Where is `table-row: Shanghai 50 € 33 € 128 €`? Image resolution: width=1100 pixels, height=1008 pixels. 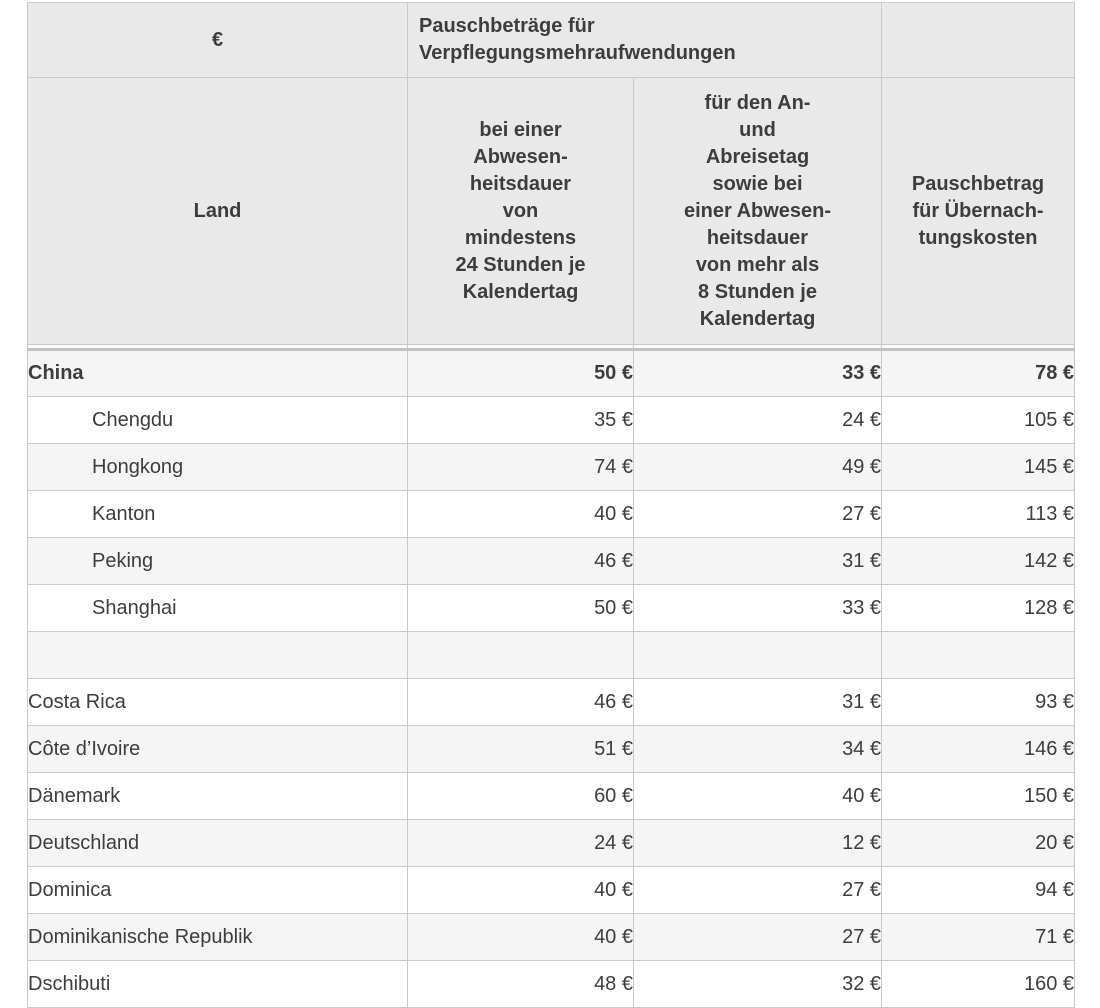 table-row: Shanghai 50 € 33 € 128 € is located at coordinates (551, 608).